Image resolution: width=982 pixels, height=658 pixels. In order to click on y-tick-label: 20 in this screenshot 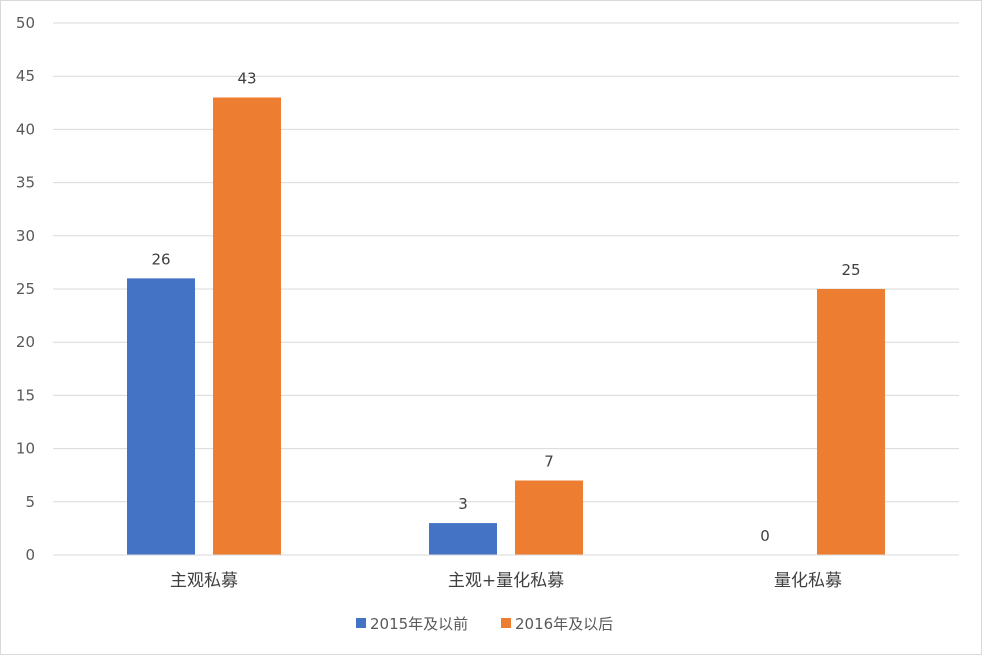, I will do `click(25, 342)`.